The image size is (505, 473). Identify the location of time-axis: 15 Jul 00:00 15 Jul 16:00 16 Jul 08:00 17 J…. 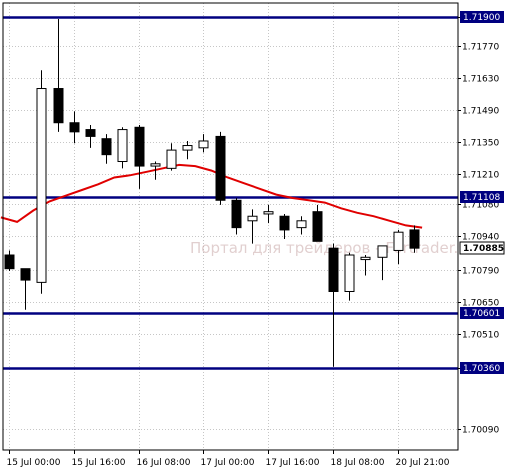
(228, 459).